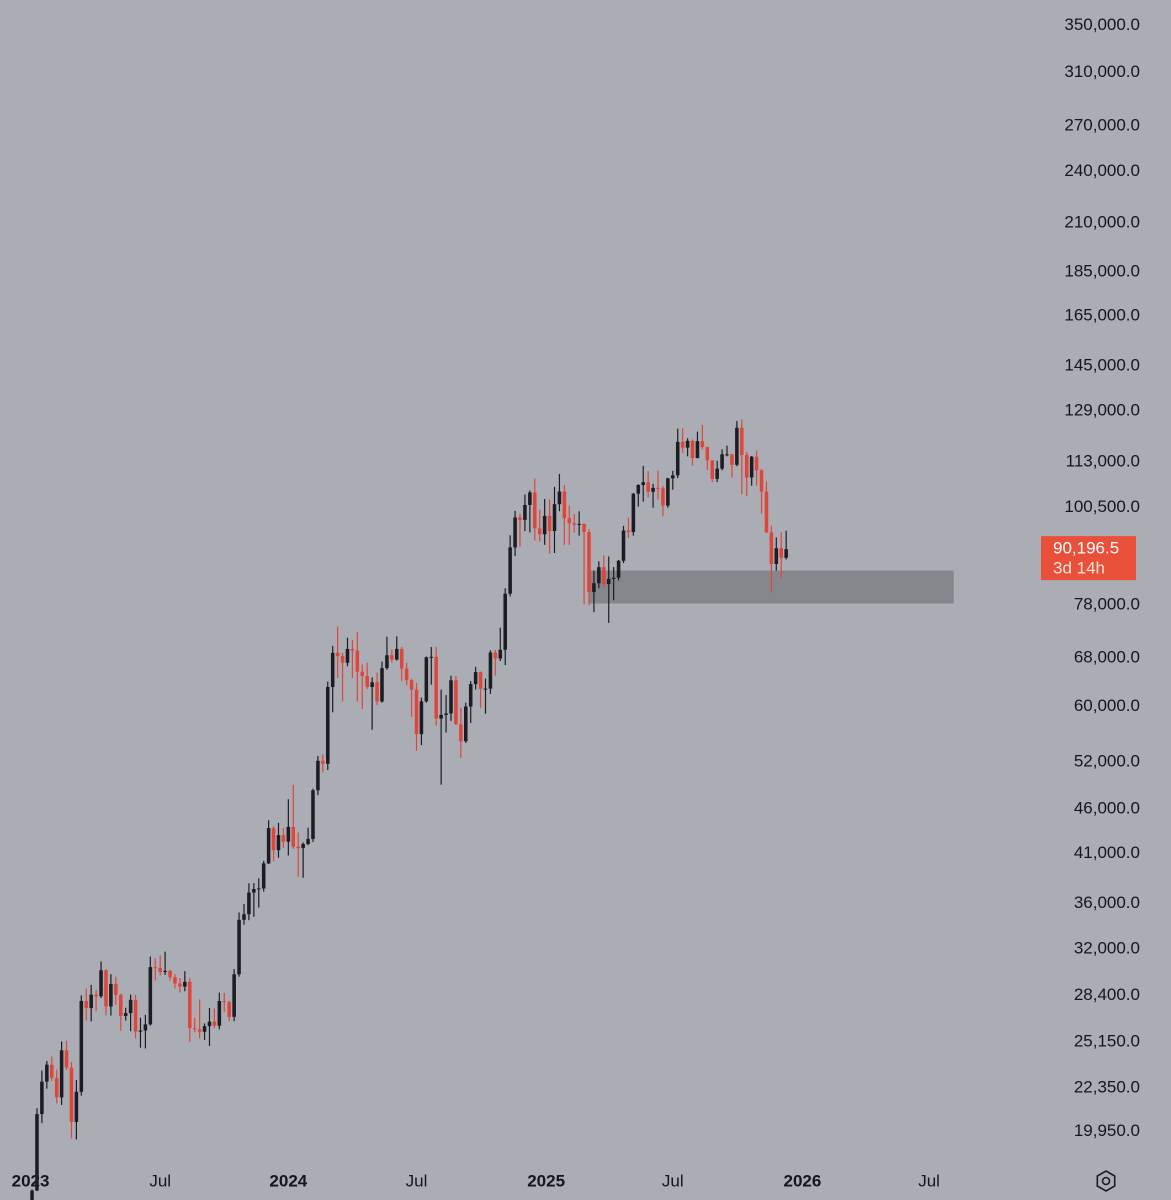  I want to click on x-tick-label: 2023, so click(31, 1180).